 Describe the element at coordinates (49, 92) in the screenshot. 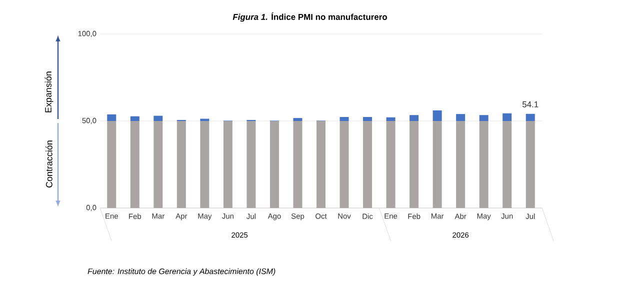

I see `text: Expansión` at that location.